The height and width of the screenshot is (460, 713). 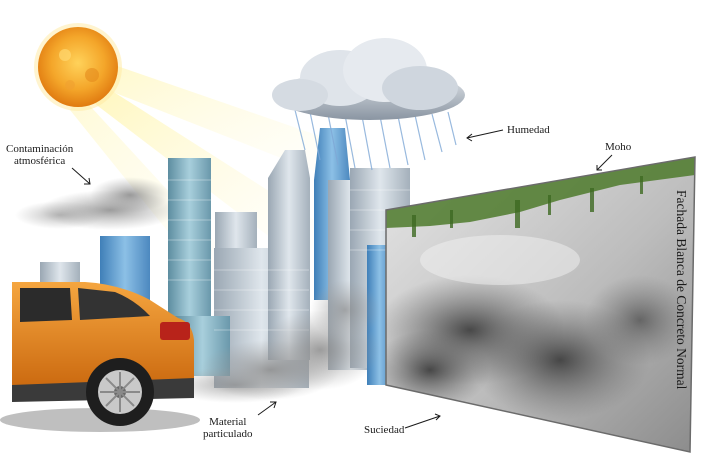 What do you see at coordinates (384, 430) in the screenshot?
I see `label-suciedad: Suciedad` at bounding box center [384, 430].